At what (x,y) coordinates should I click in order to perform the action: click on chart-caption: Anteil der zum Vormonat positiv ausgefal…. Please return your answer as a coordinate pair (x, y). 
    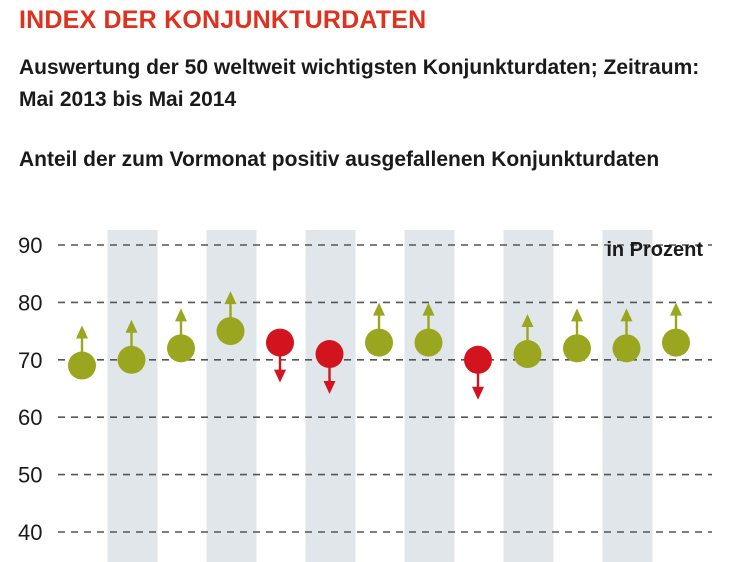
    Looking at the image, I should click on (339, 159).